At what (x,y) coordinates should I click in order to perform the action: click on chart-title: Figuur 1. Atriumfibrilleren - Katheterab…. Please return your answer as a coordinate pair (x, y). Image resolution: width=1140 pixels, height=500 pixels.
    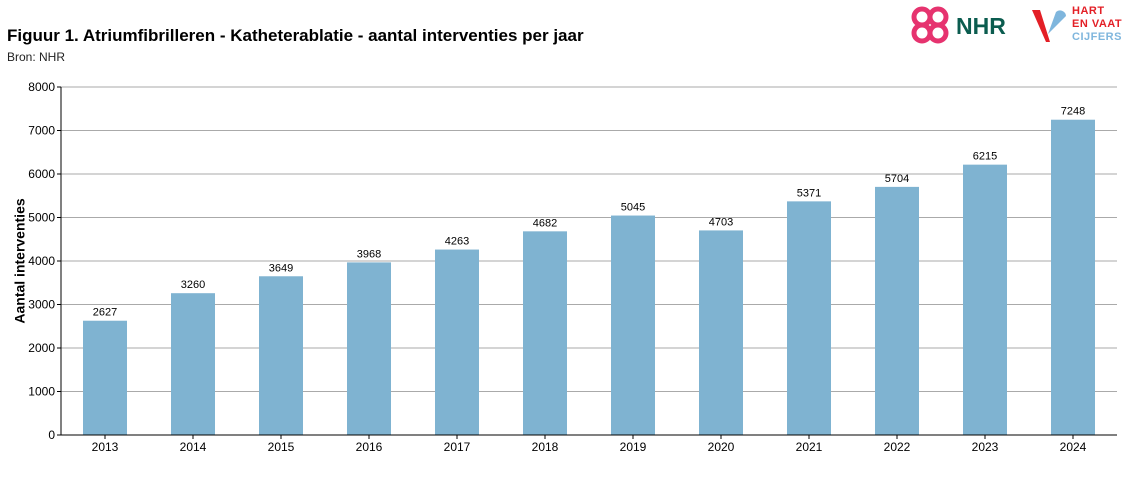
    Looking at the image, I should click on (295, 35).